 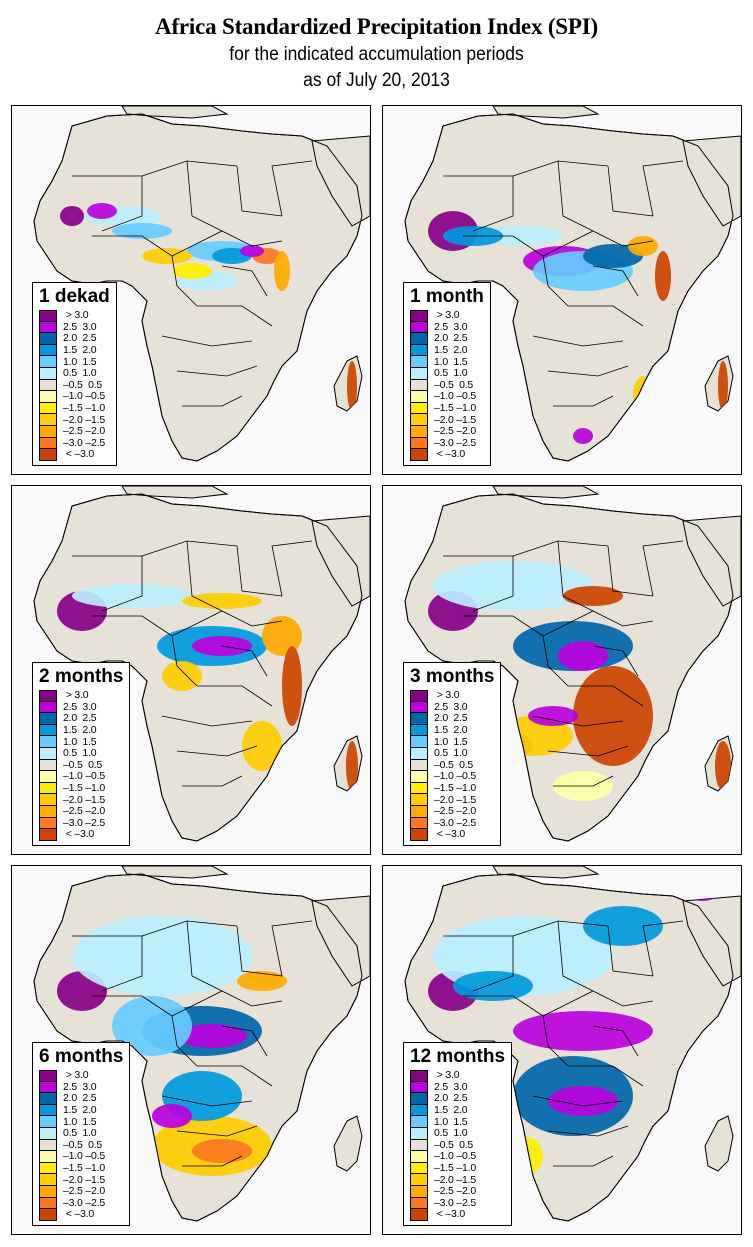 What do you see at coordinates (451, 1086) in the screenshot?
I see `legend-label: 2.5 3.0` at bounding box center [451, 1086].